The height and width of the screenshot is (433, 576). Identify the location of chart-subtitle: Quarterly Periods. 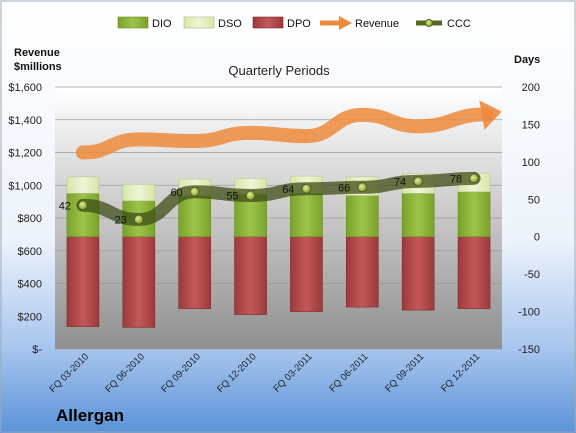
(279, 70).